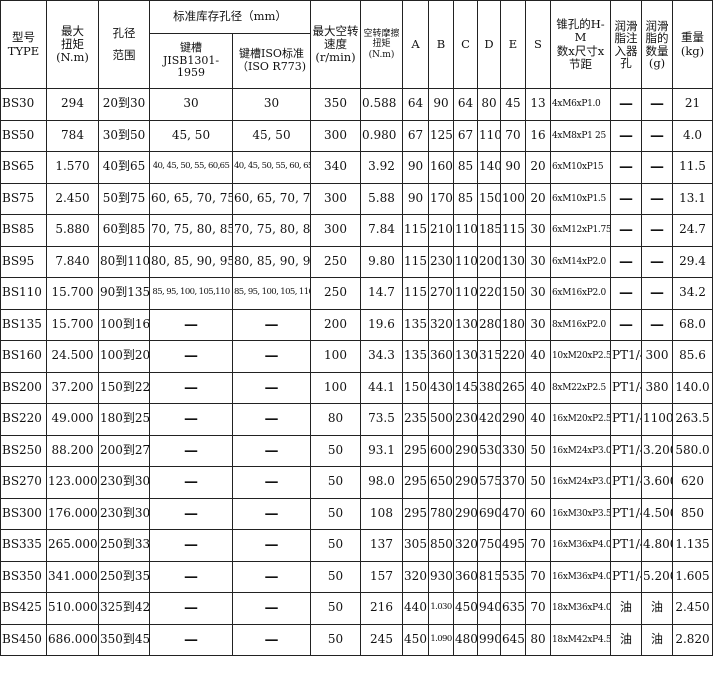 The width and height of the screenshot is (714, 687). I want to click on cell-keyway-jis: 70, 75, 80, 85, so click(191, 230).